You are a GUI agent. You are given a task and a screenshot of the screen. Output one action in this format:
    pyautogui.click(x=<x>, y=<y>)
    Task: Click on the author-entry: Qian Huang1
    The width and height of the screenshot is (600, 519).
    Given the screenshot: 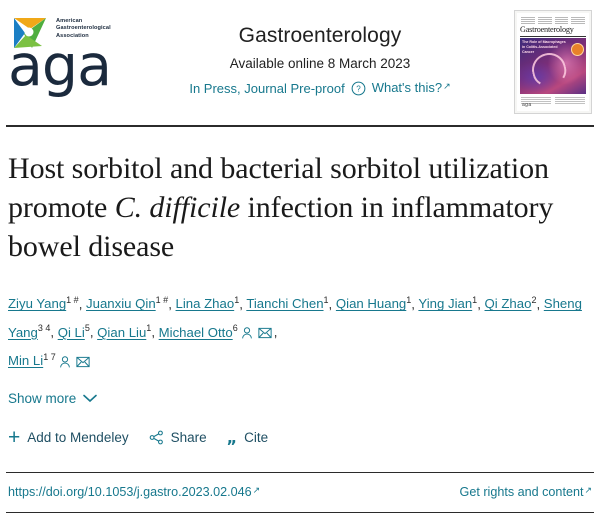 What is the action you would take?
    pyautogui.click(x=373, y=303)
    